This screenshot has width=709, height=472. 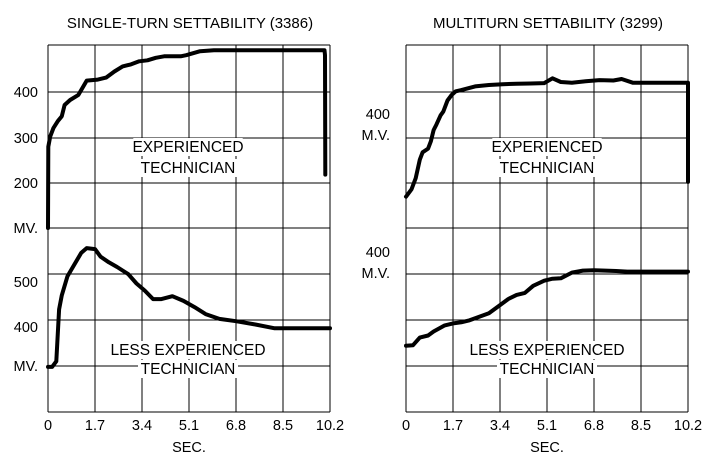 I want to click on chart-title: SINGLE-TURN SETTABILITY (3386), so click(x=190, y=23).